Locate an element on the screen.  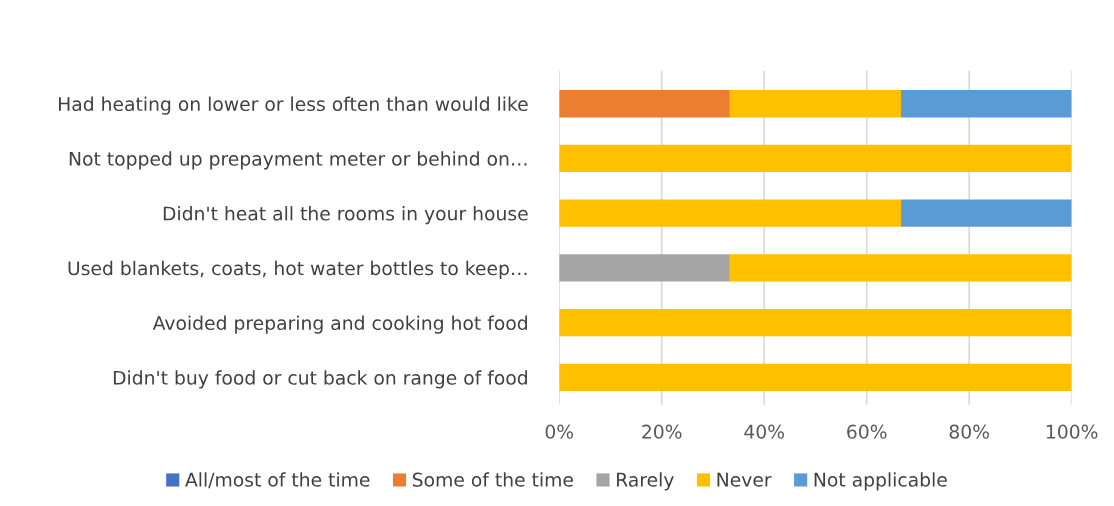
x-tick-label: 80% is located at coordinates (969, 431).